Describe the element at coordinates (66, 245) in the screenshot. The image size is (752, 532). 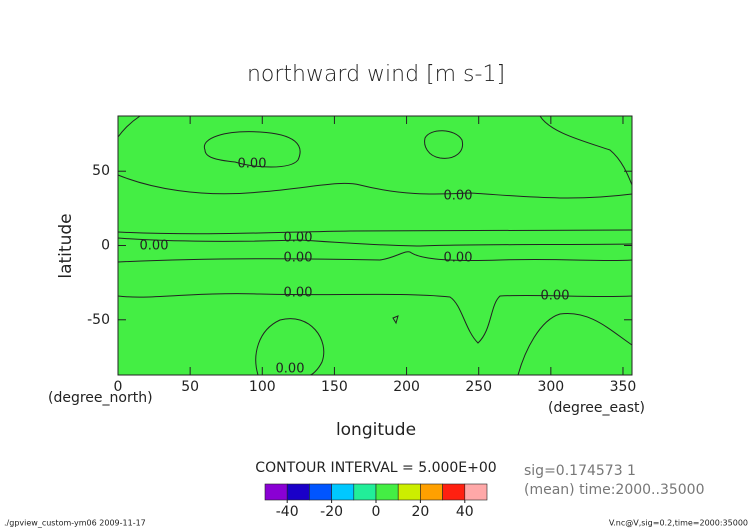
I see `y-axis-label: latitude` at that location.